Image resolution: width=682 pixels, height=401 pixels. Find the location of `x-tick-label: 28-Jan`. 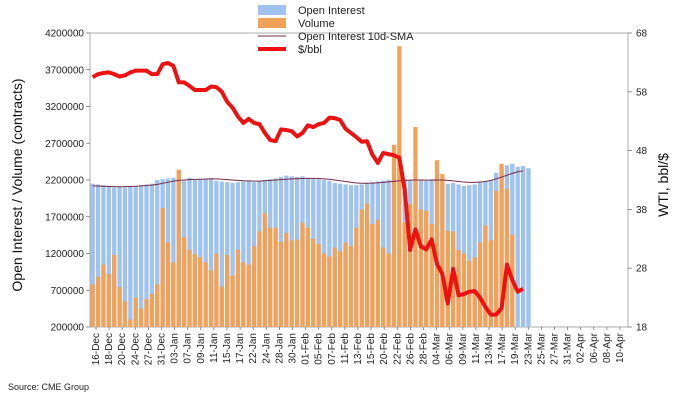

x-tick-label: 28-Jan is located at coordinates (279, 348).